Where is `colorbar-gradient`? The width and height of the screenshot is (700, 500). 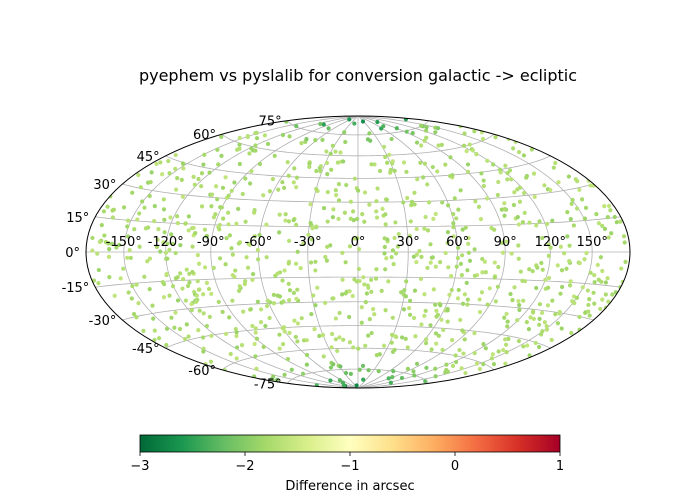 colorbar-gradient is located at coordinates (350, 443).